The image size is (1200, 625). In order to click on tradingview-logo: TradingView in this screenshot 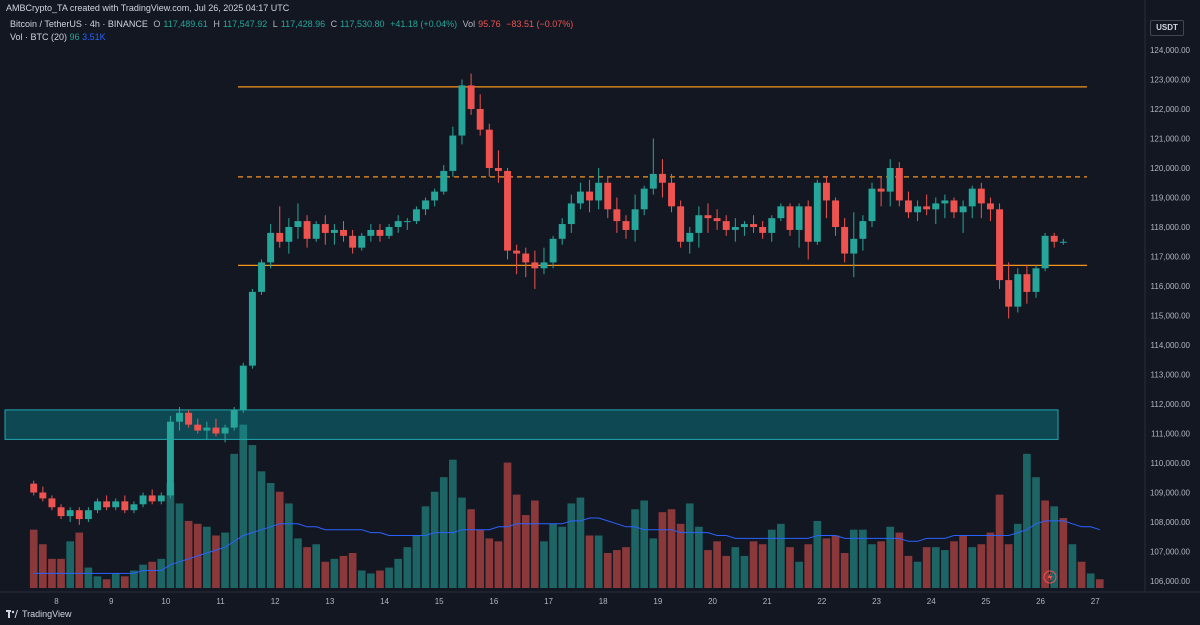, I will do `click(39, 614)`.